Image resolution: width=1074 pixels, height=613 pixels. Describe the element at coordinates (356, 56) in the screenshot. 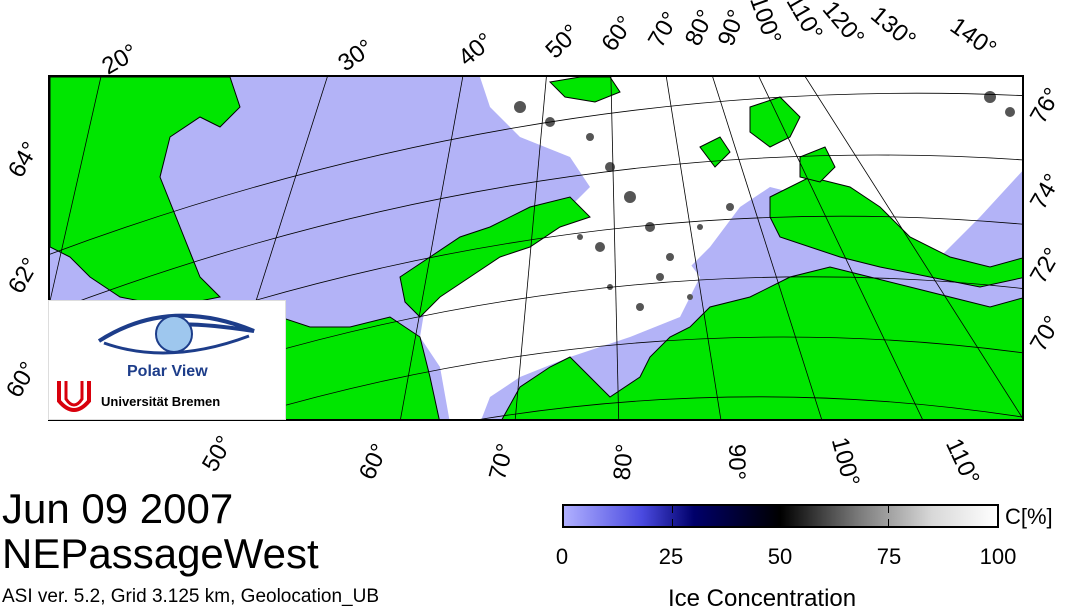

I see `longitude-label: 30°` at that location.